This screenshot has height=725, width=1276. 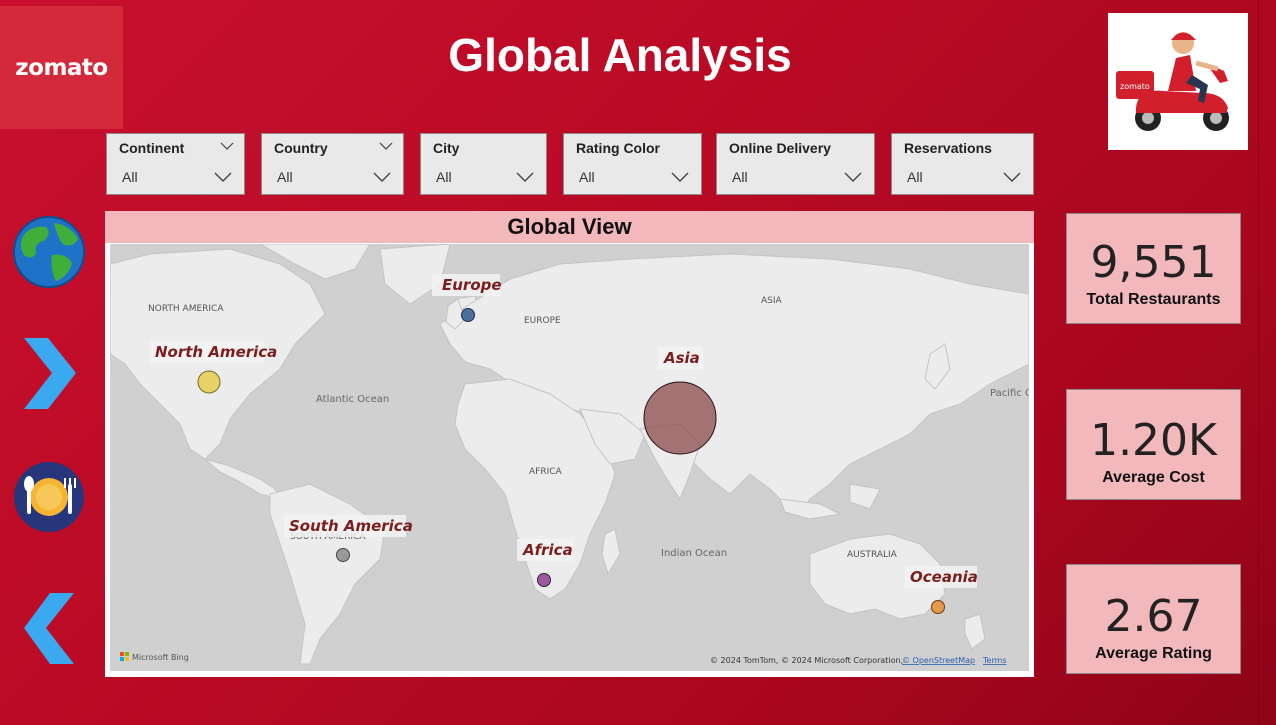 What do you see at coordinates (1135, 86) in the screenshot?
I see `svg-text: zomato` at bounding box center [1135, 86].